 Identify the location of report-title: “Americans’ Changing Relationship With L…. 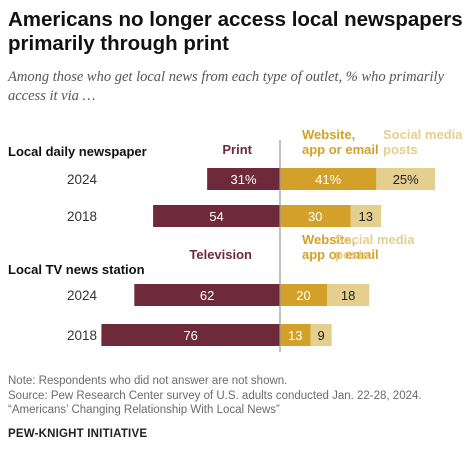
(144, 410).